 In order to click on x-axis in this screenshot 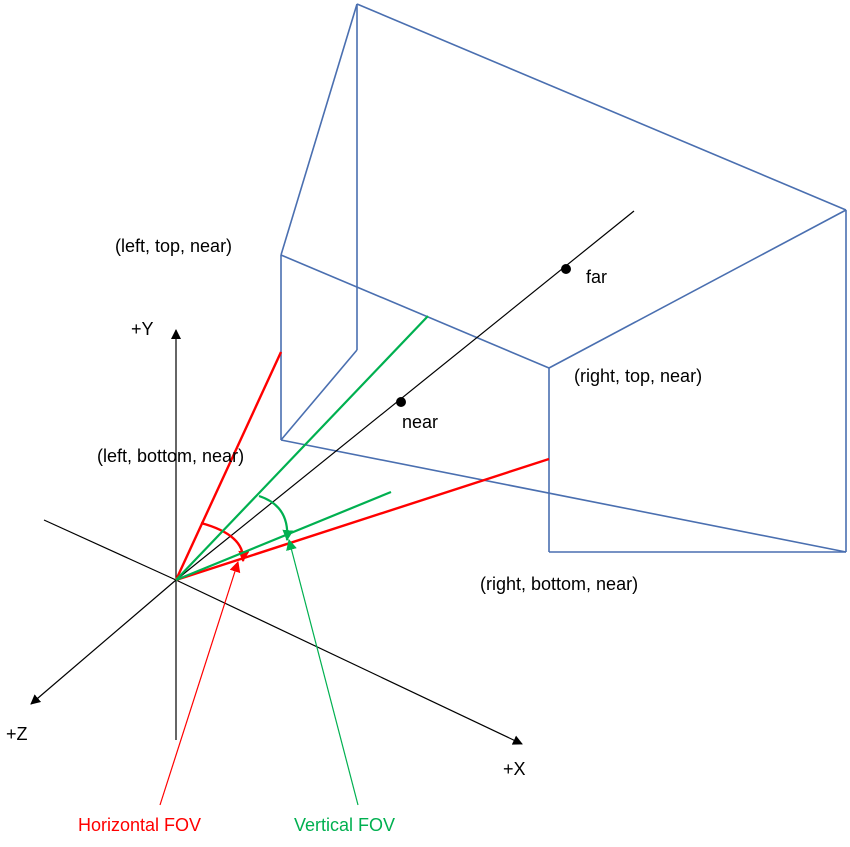, I will do `click(349, 662)`.